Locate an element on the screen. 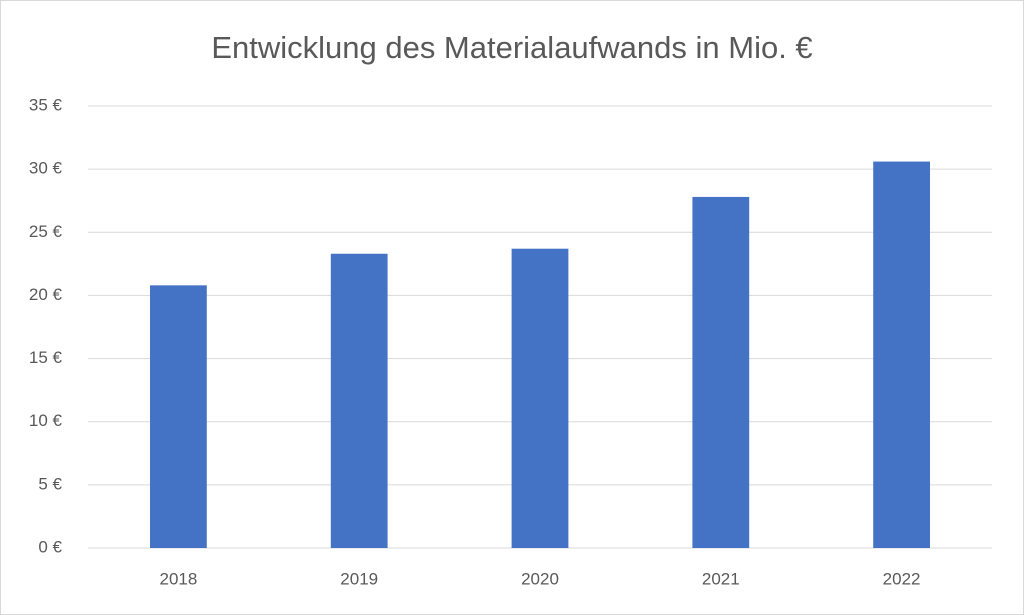 The height and width of the screenshot is (615, 1024). y-tick-label: 5 € is located at coordinates (50, 483).